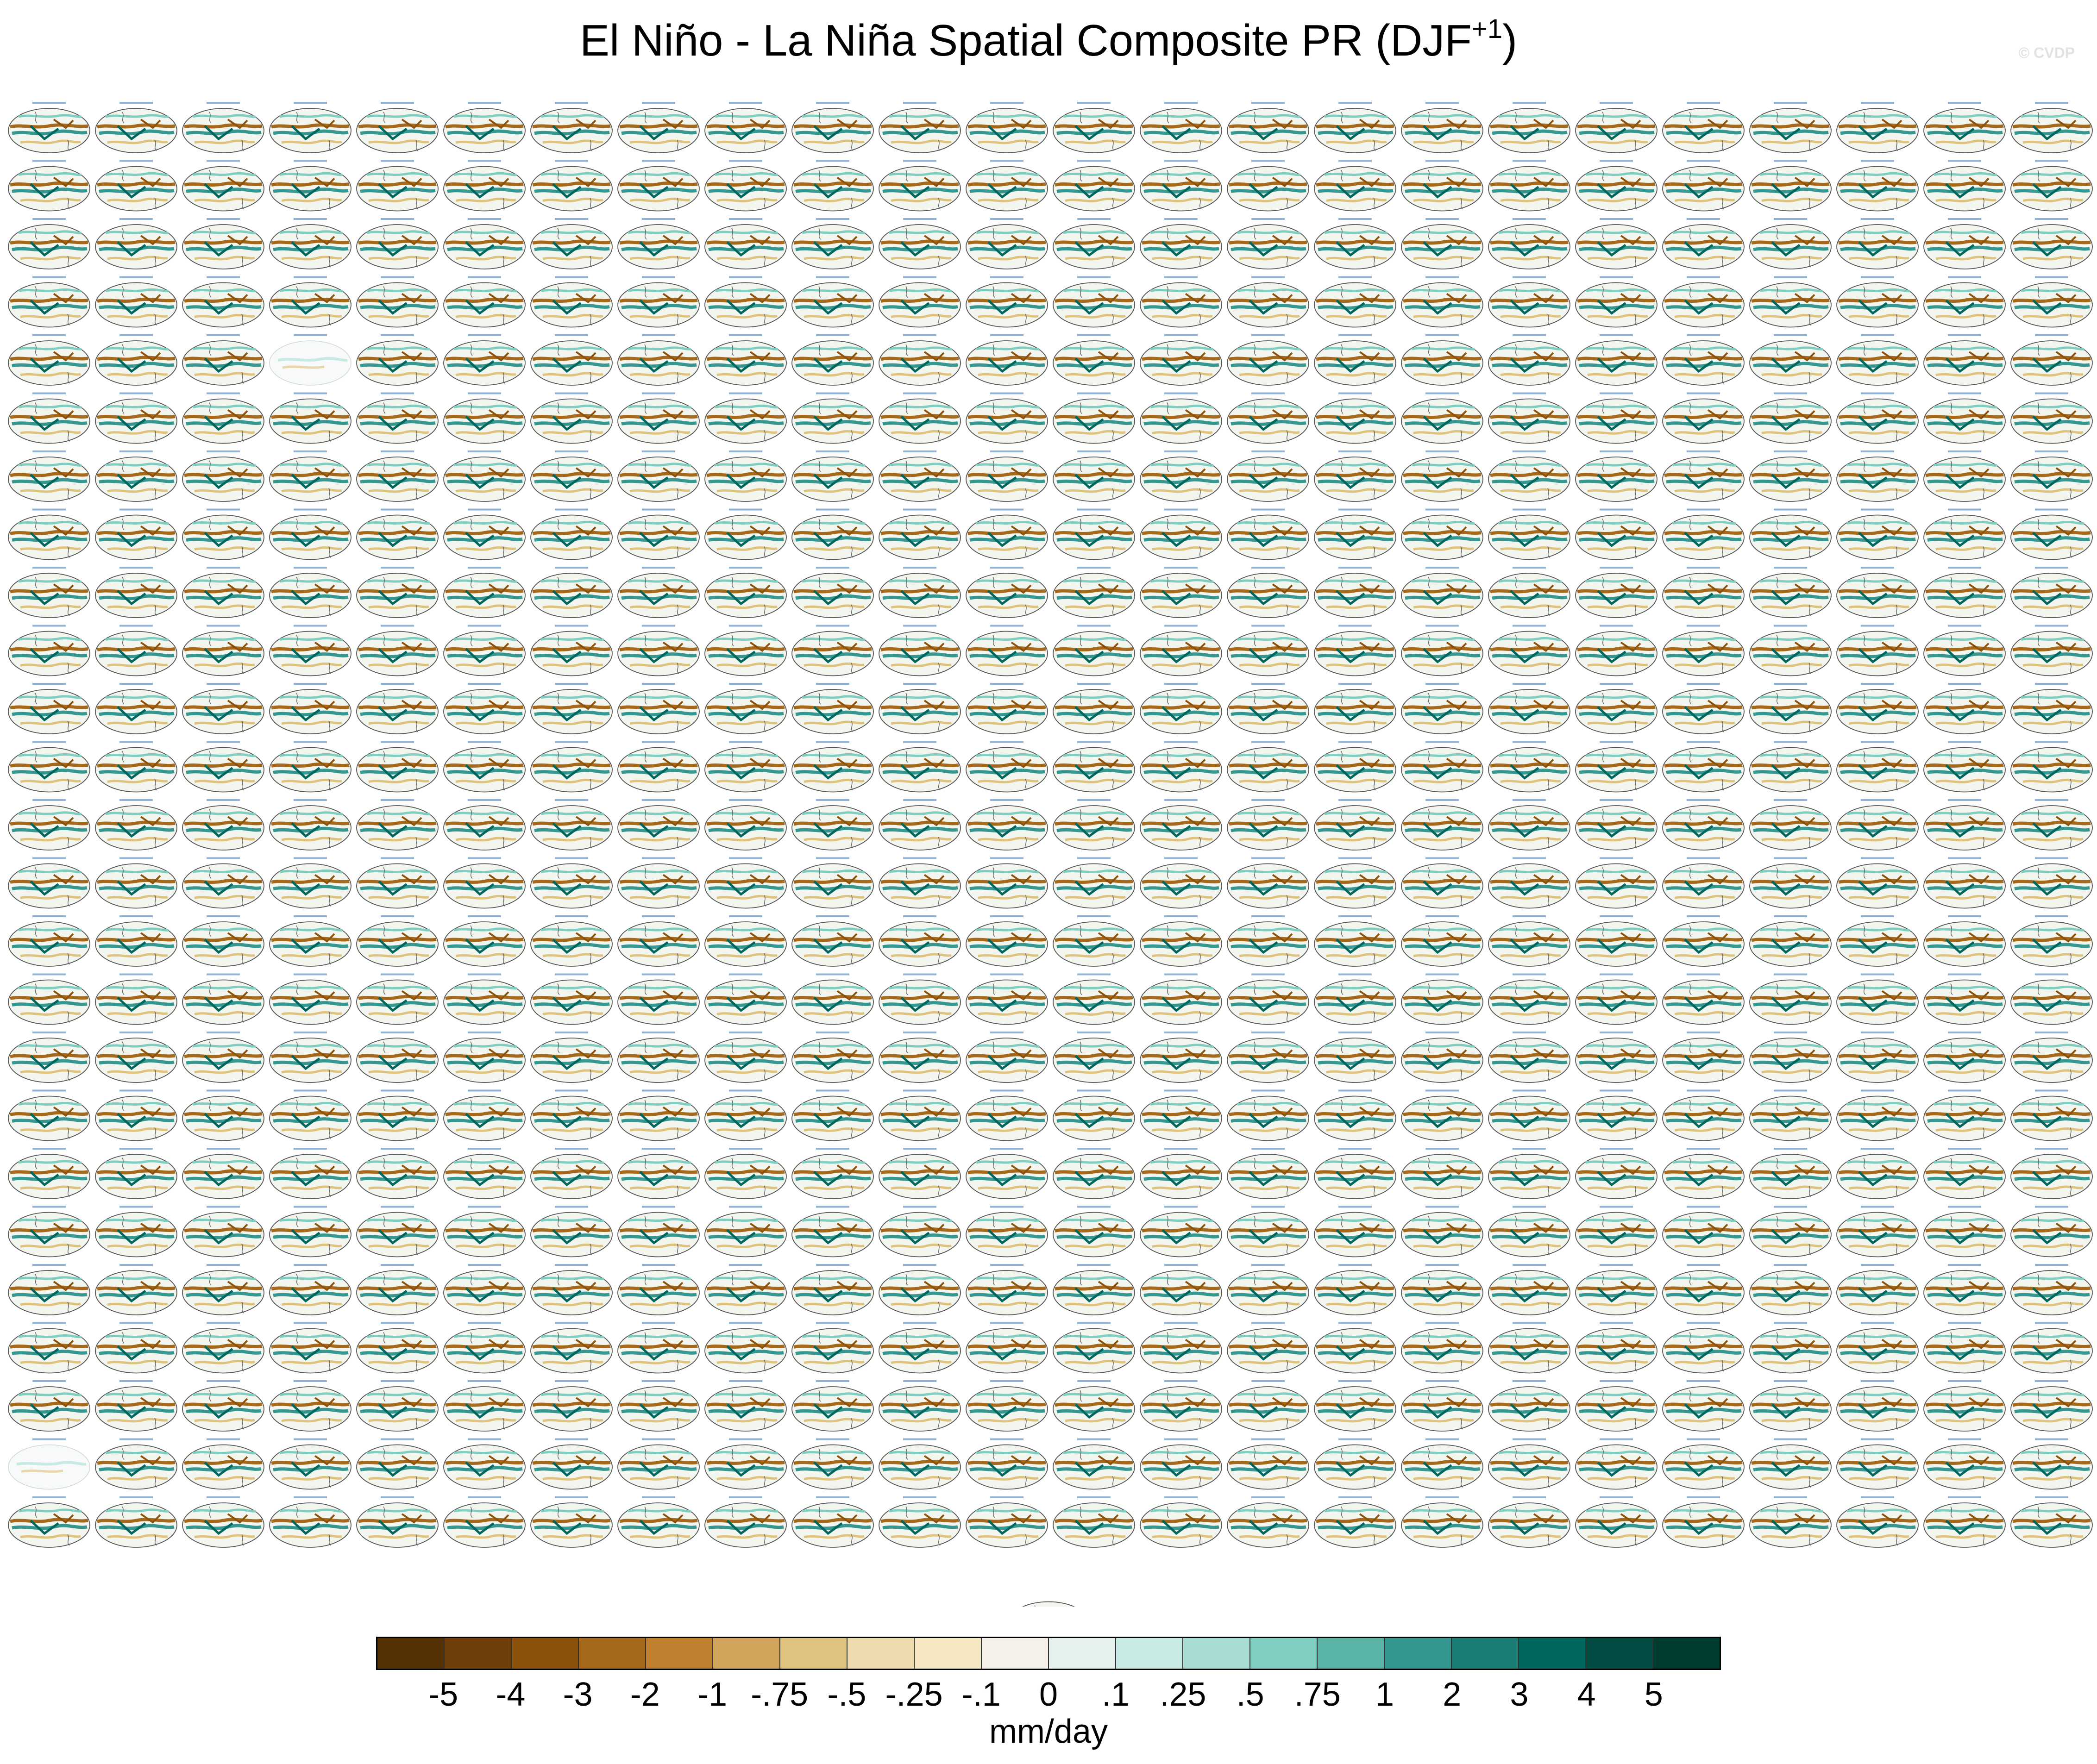 The width and height of the screenshot is (2097, 1764). Describe the element at coordinates (1048, 1695) in the screenshot. I see `colorbar-tick-label: 0` at that location.